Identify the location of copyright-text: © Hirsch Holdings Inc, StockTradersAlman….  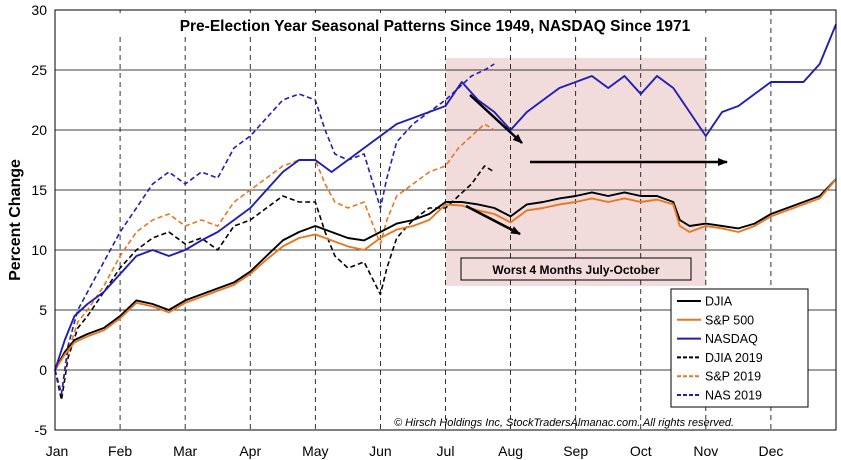
(564, 423).